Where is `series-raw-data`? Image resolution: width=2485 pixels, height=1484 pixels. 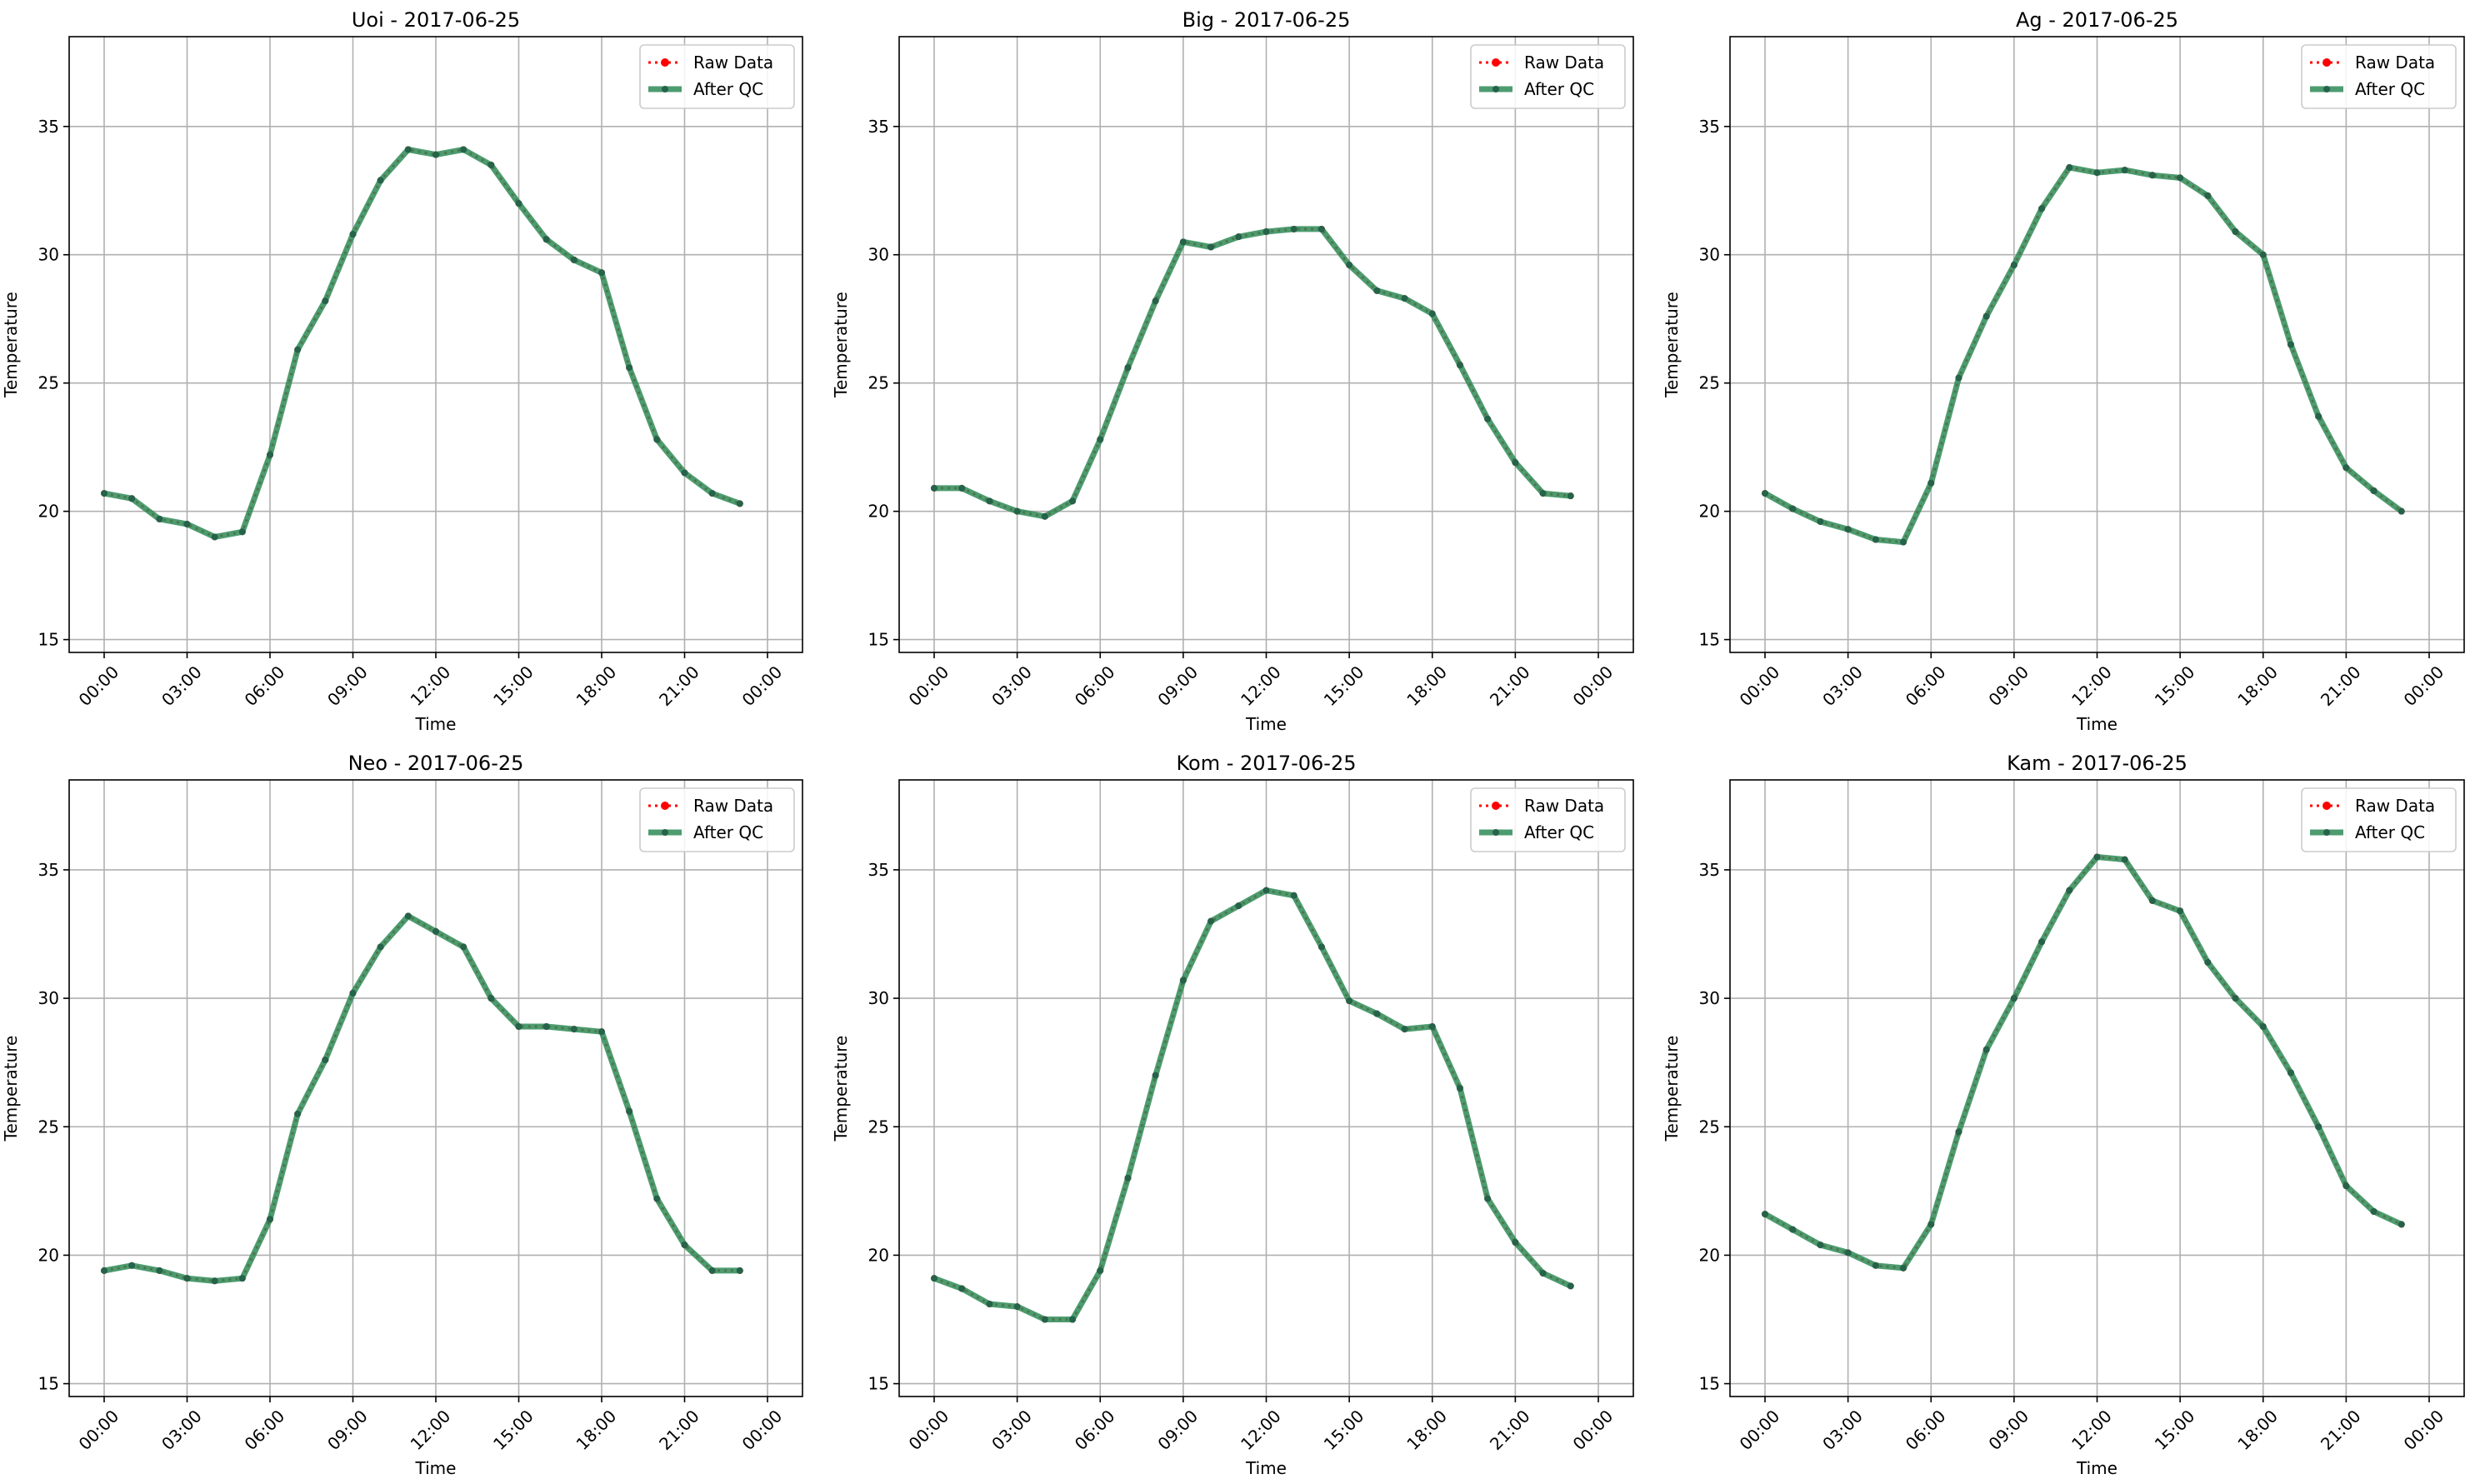 series-raw-data is located at coordinates (422, 1098).